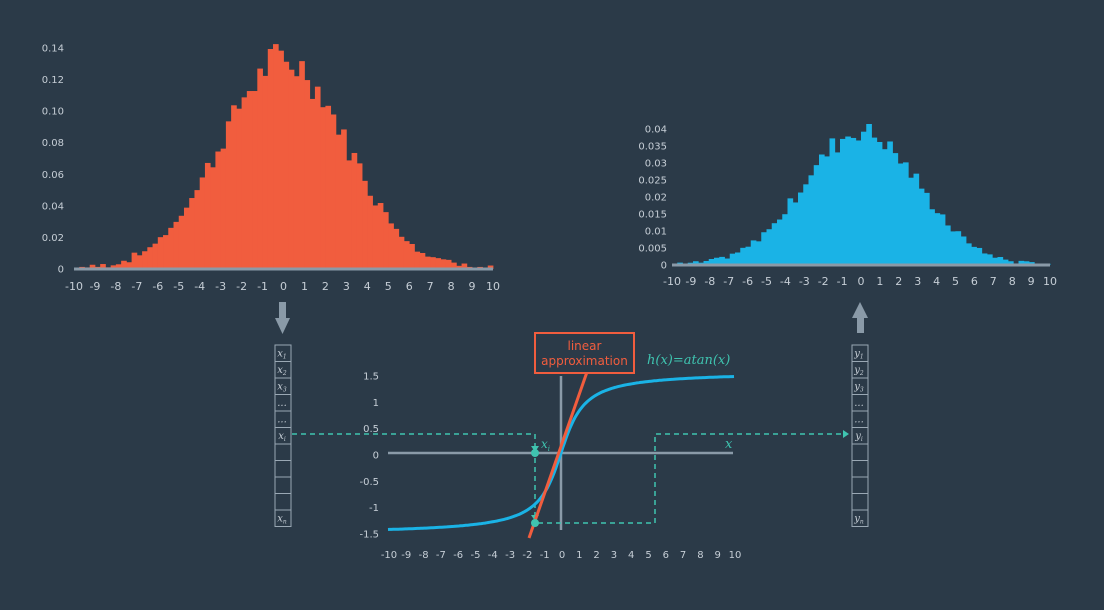 This screenshot has height=610, width=1104. What do you see at coordinates (220, 286) in the screenshot?
I see `x-tick-label: -3` at bounding box center [220, 286].